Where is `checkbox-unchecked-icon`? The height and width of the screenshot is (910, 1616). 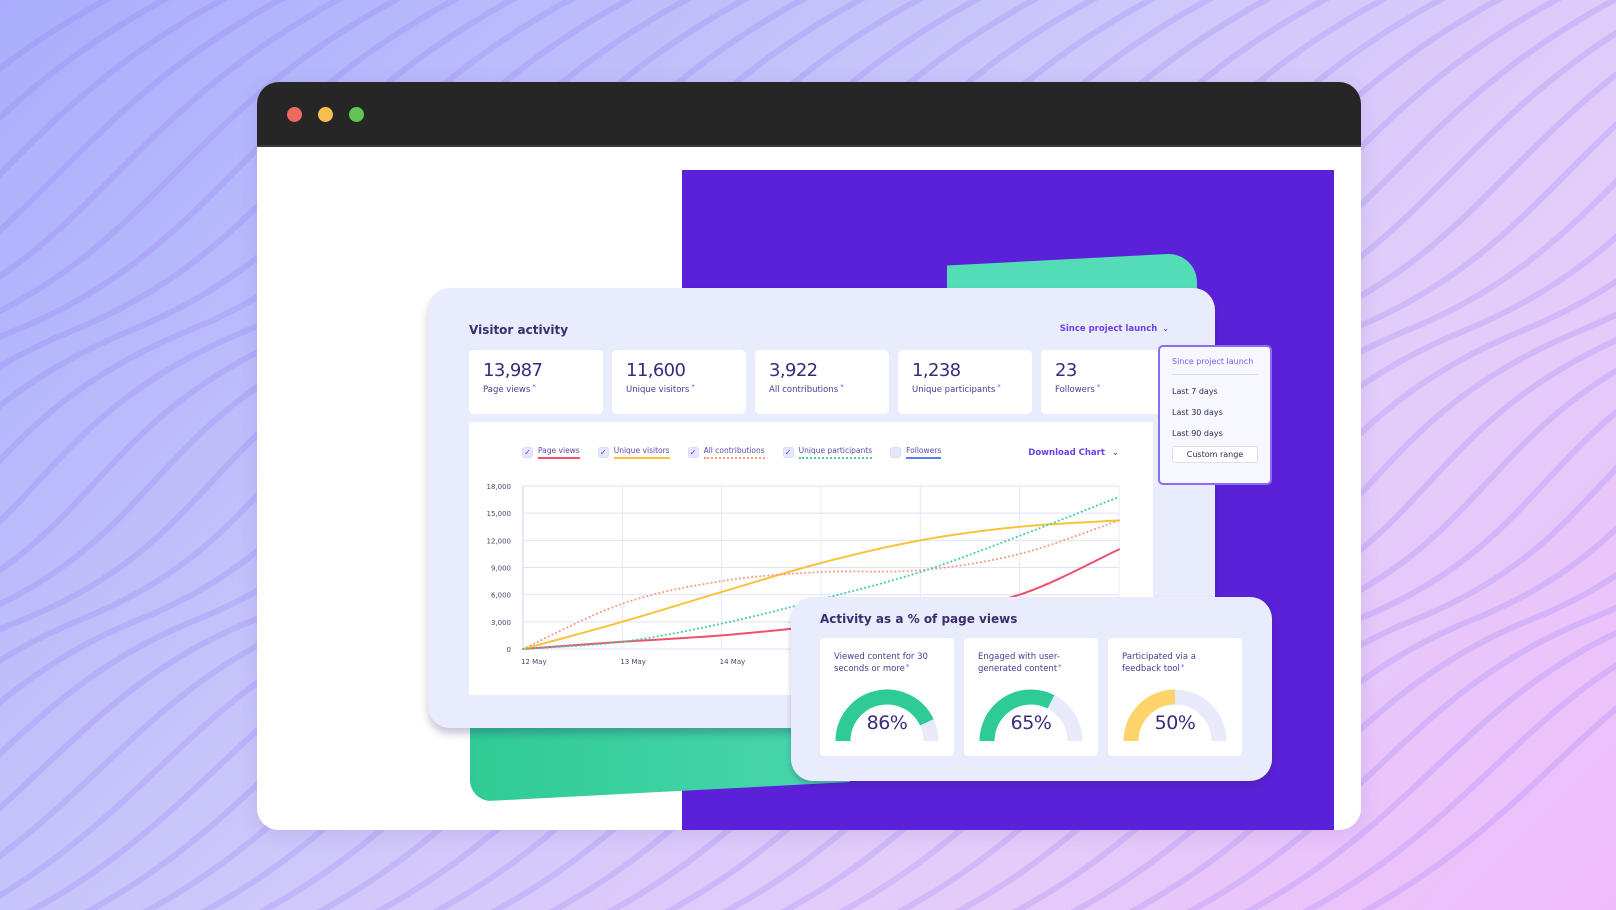
checkbox-unchecked-icon is located at coordinates (896, 452).